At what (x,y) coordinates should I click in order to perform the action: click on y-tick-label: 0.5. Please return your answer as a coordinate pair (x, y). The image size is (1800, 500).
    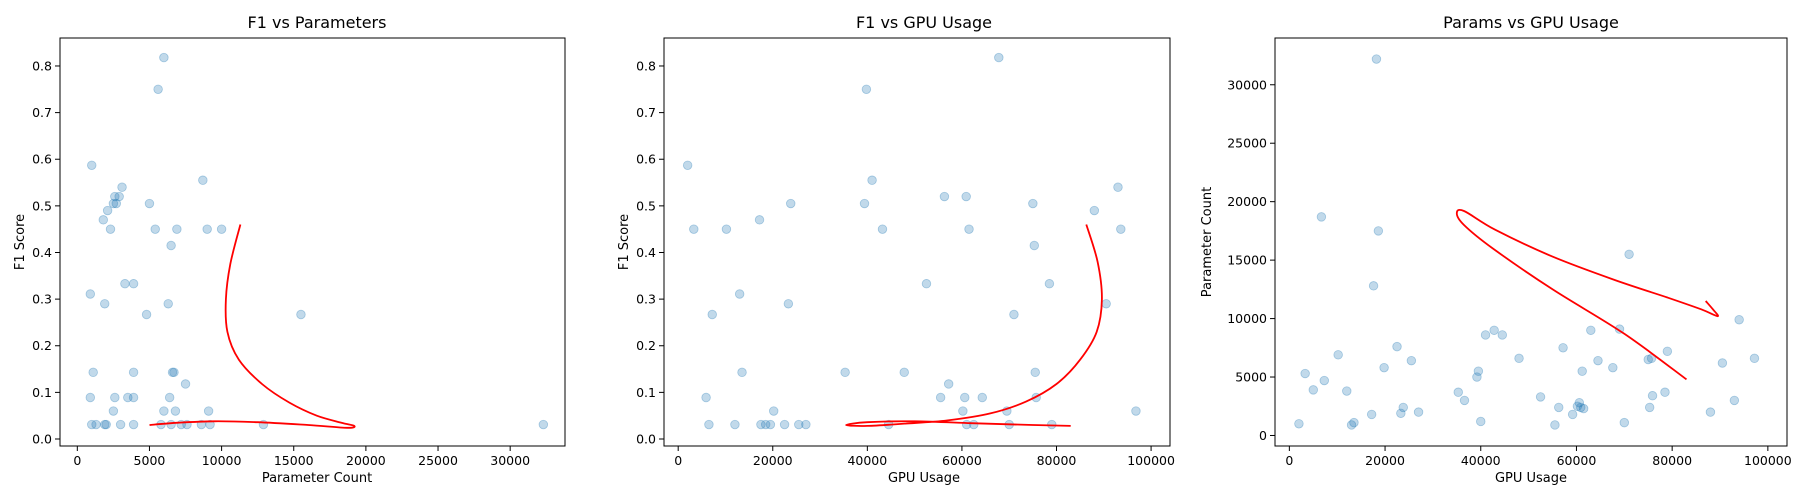
    Looking at the image, I should click on (646, 205).